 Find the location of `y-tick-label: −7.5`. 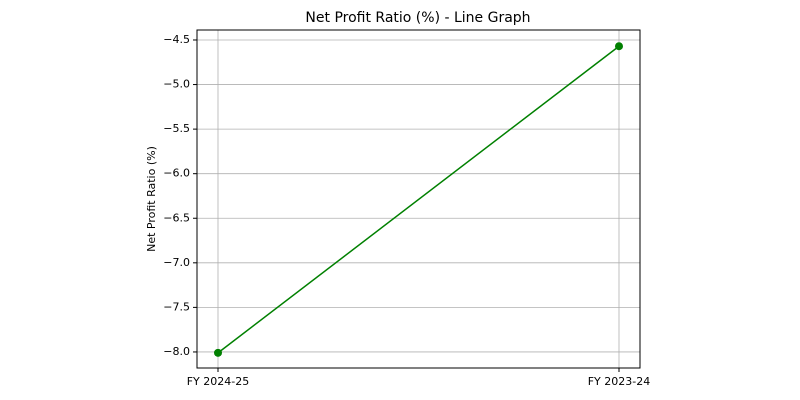

y-tick-label: −7.5 is located at coordinates (176, 306).